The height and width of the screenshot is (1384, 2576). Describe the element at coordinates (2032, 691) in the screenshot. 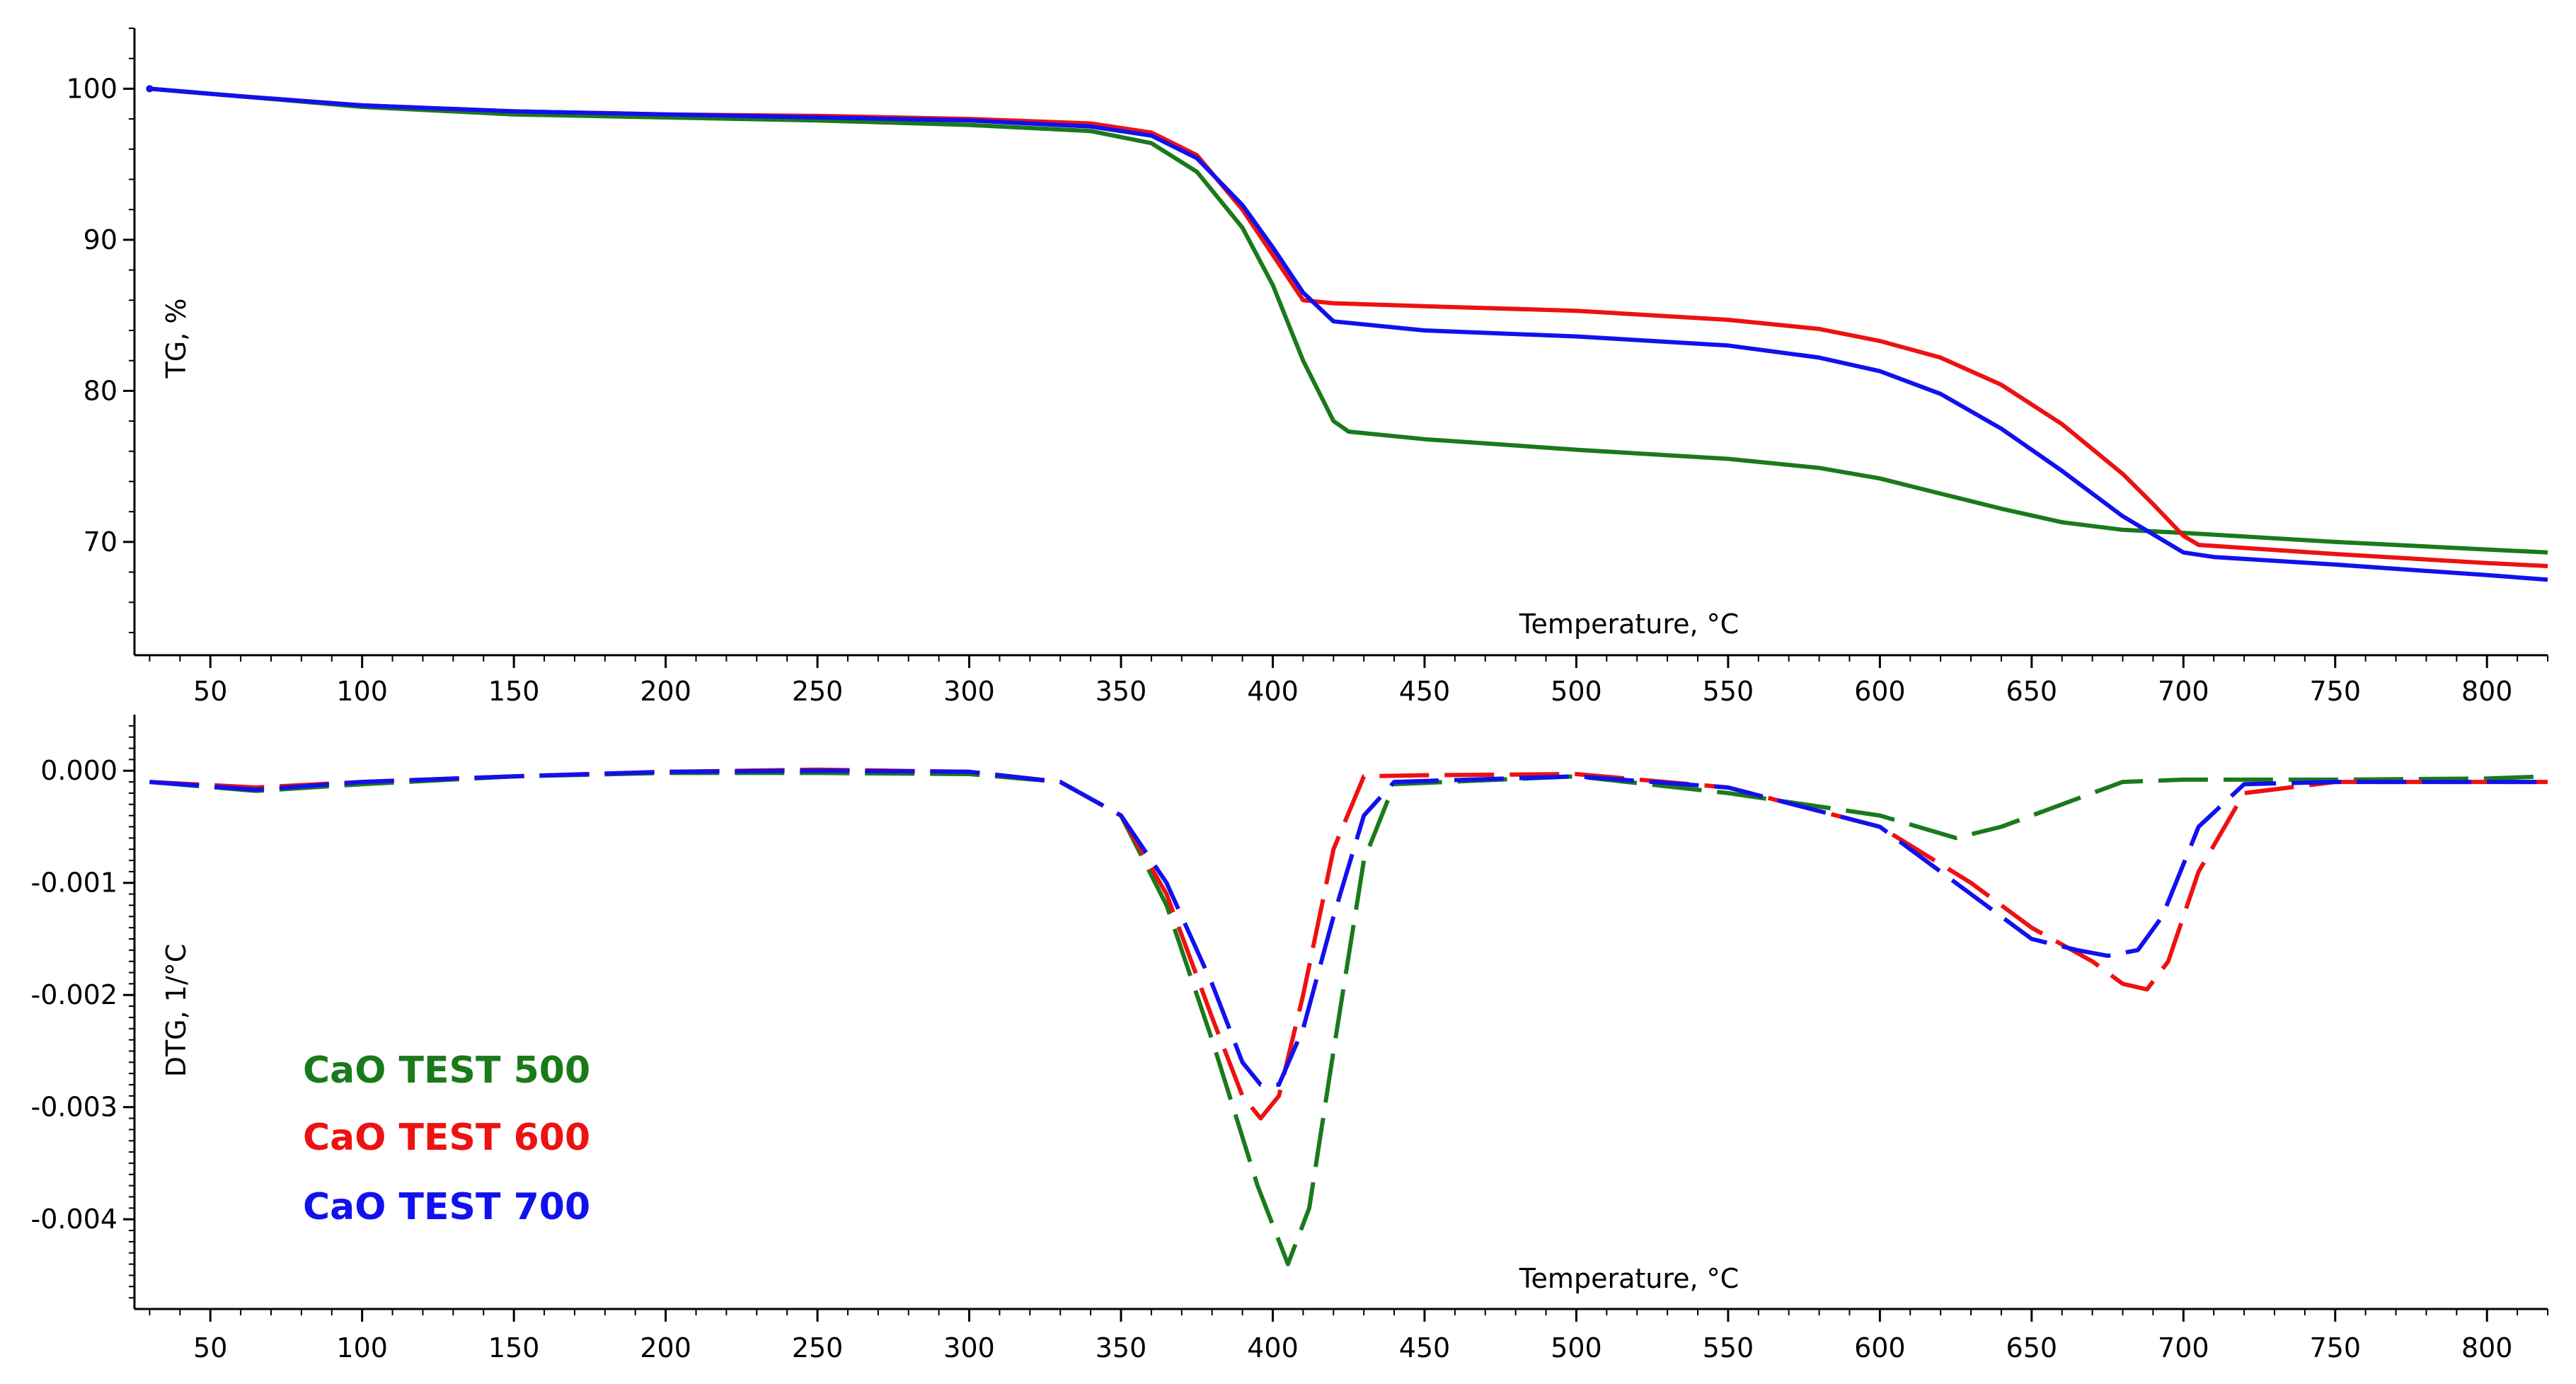

I see `tg-x-tick-label: 650` at that location.